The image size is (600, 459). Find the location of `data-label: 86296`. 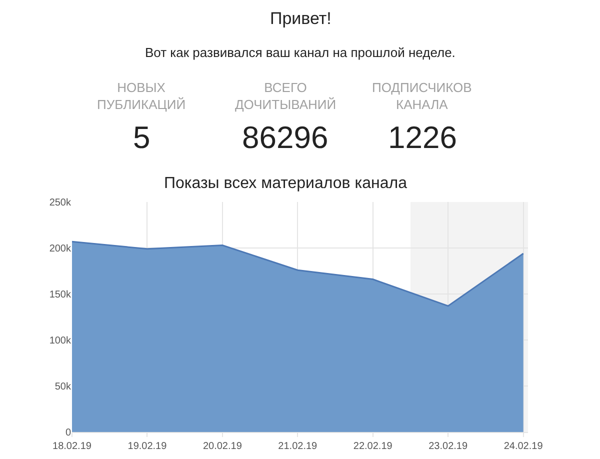

data-label: 86296 is located at coordinates (285, 137).